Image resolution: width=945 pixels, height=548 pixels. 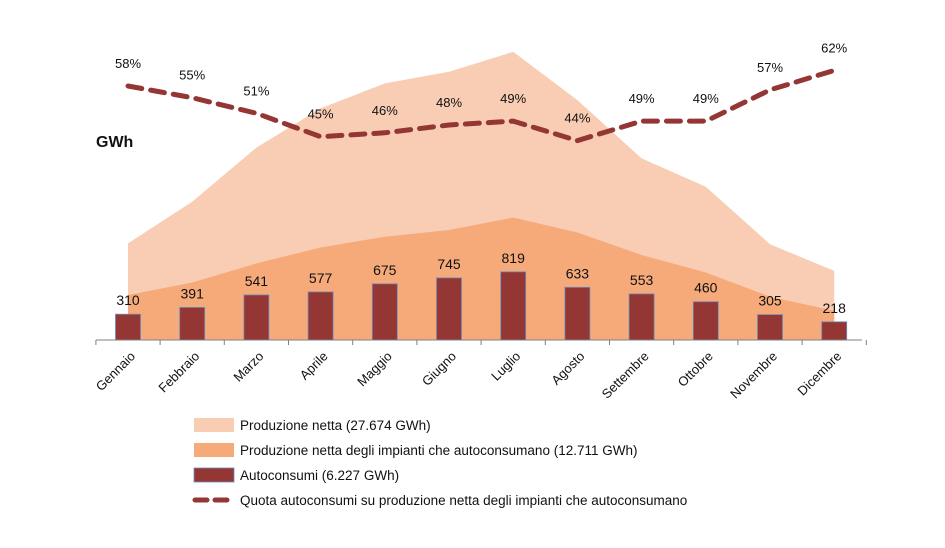 I want to click on bar-settembre, so click(x=641, y=317).